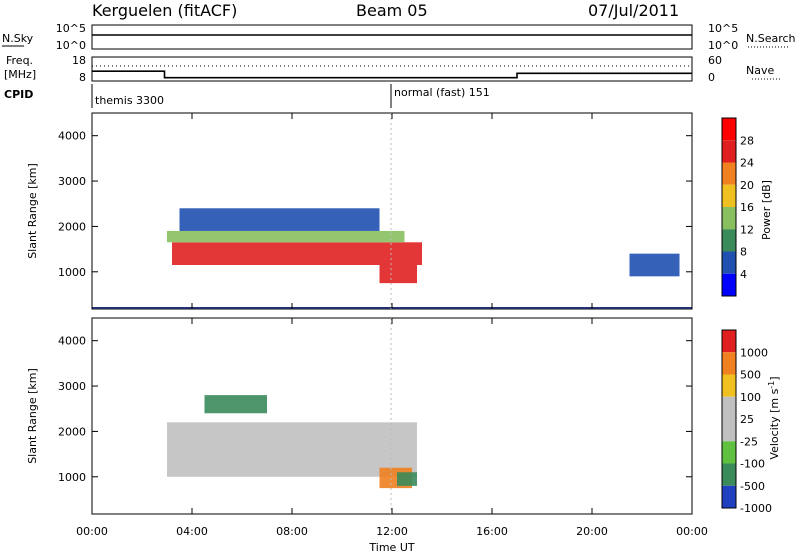 The image size is (800, 554). Describe the element at coordinates (747, 163) in the screenshot. I see `power-colorbar-tick-5: 24` at that location.